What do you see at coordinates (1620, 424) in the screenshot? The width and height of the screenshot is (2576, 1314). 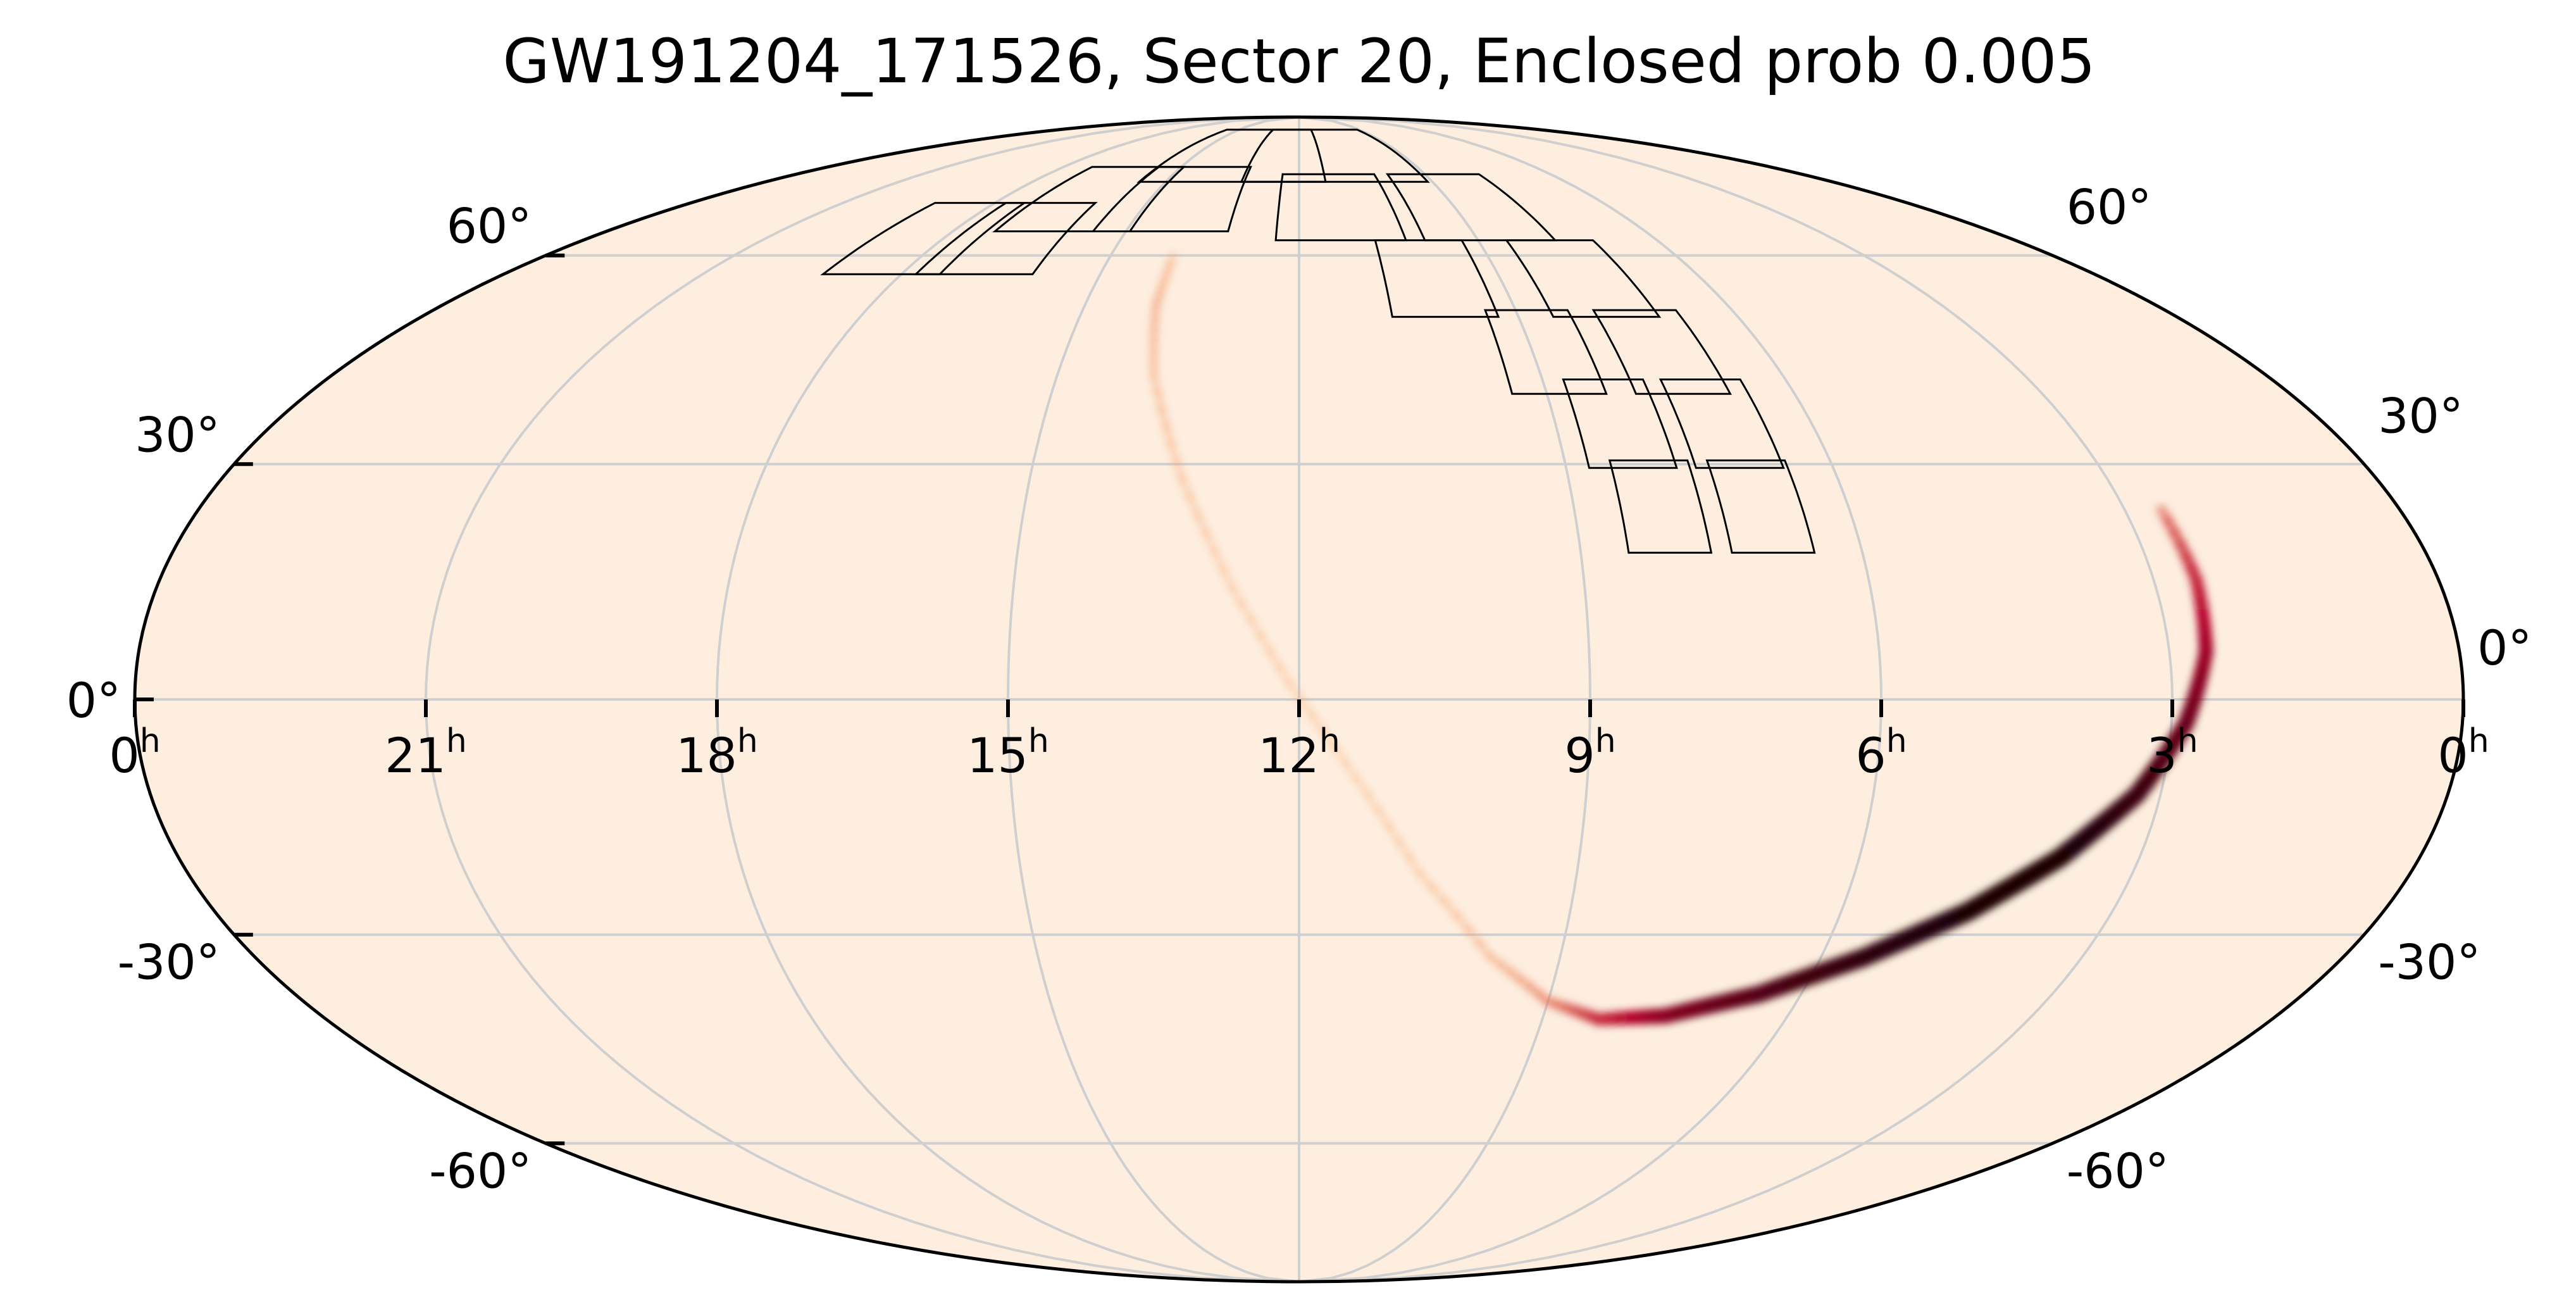 I see `footprint-camera1-ccd4` at bounding box center [1620, 424].